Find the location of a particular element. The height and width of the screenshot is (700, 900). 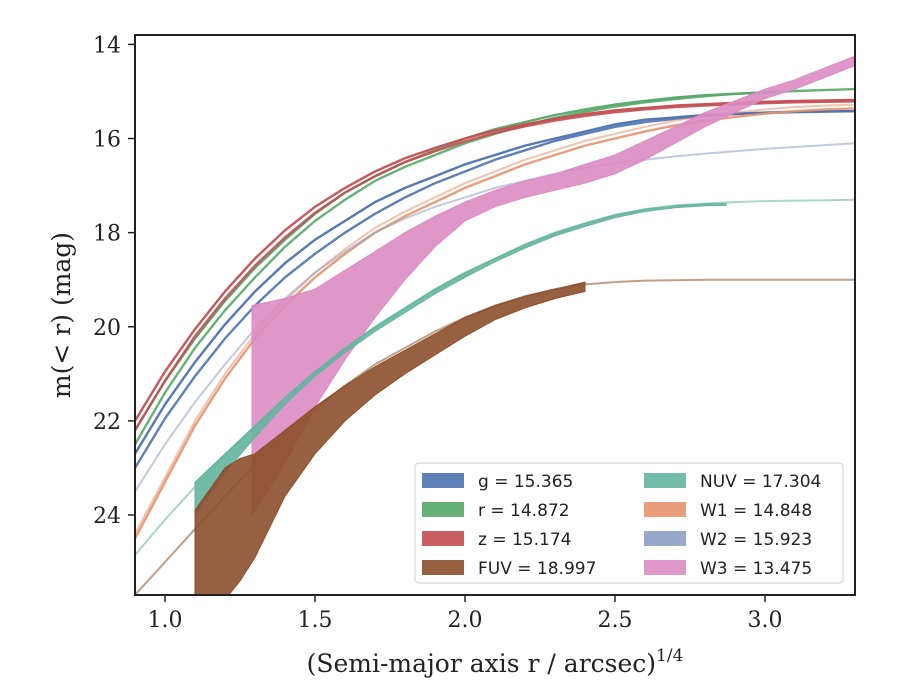

legend-label: g = 15.365 is located at coordinates (525, 482).